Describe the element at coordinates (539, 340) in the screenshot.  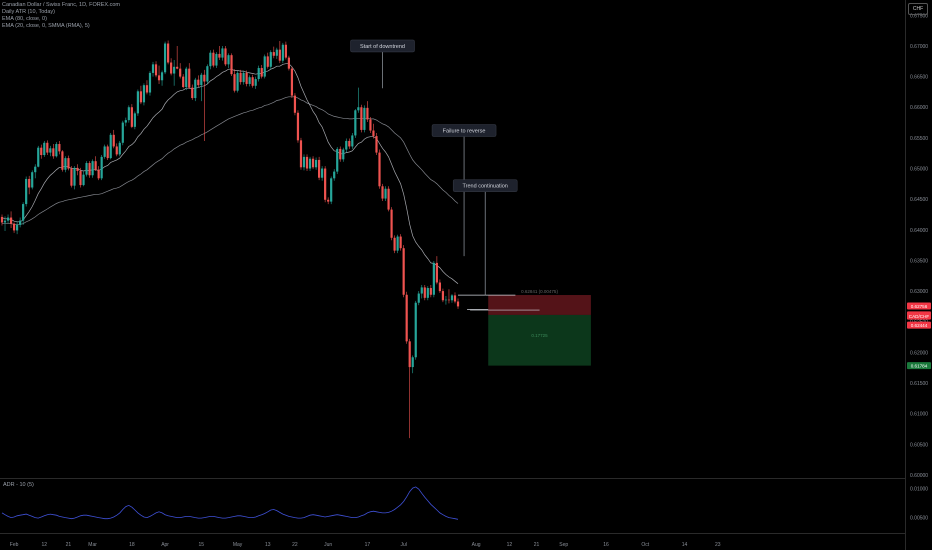
I see `take-profit-zone` at that location.